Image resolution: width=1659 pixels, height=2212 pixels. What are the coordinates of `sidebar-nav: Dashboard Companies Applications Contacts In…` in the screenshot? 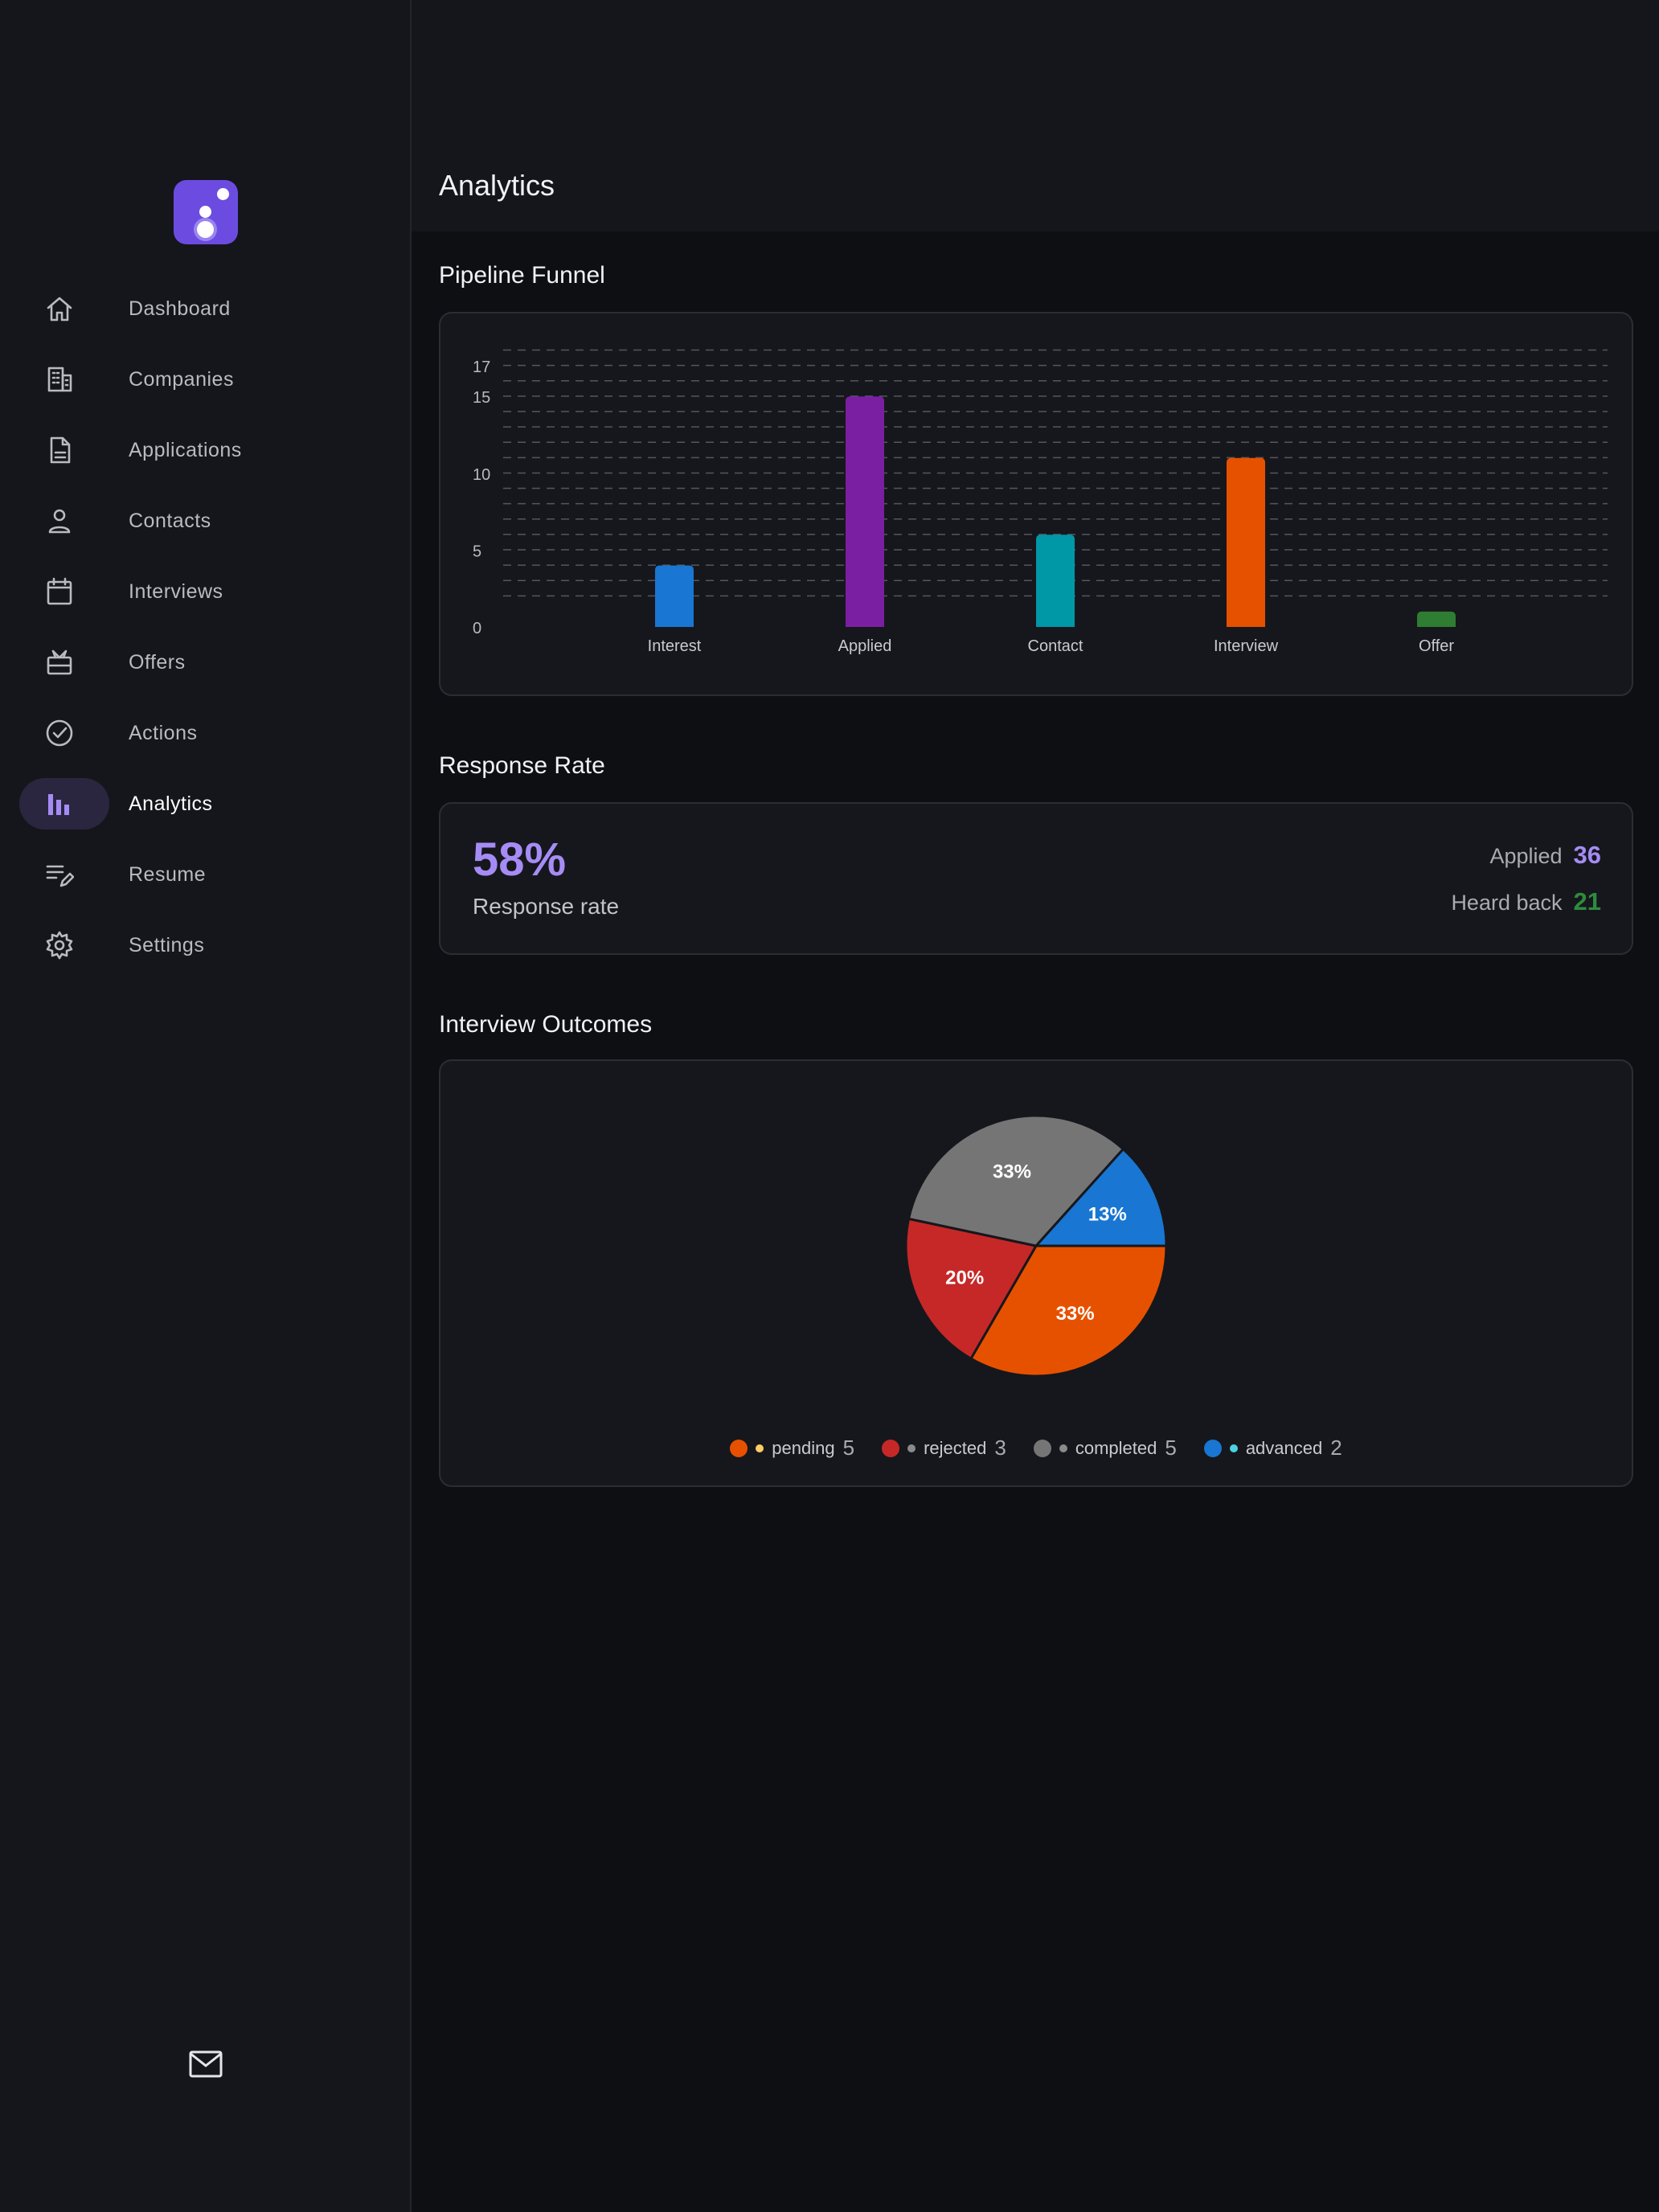 It's located at (205, 636).